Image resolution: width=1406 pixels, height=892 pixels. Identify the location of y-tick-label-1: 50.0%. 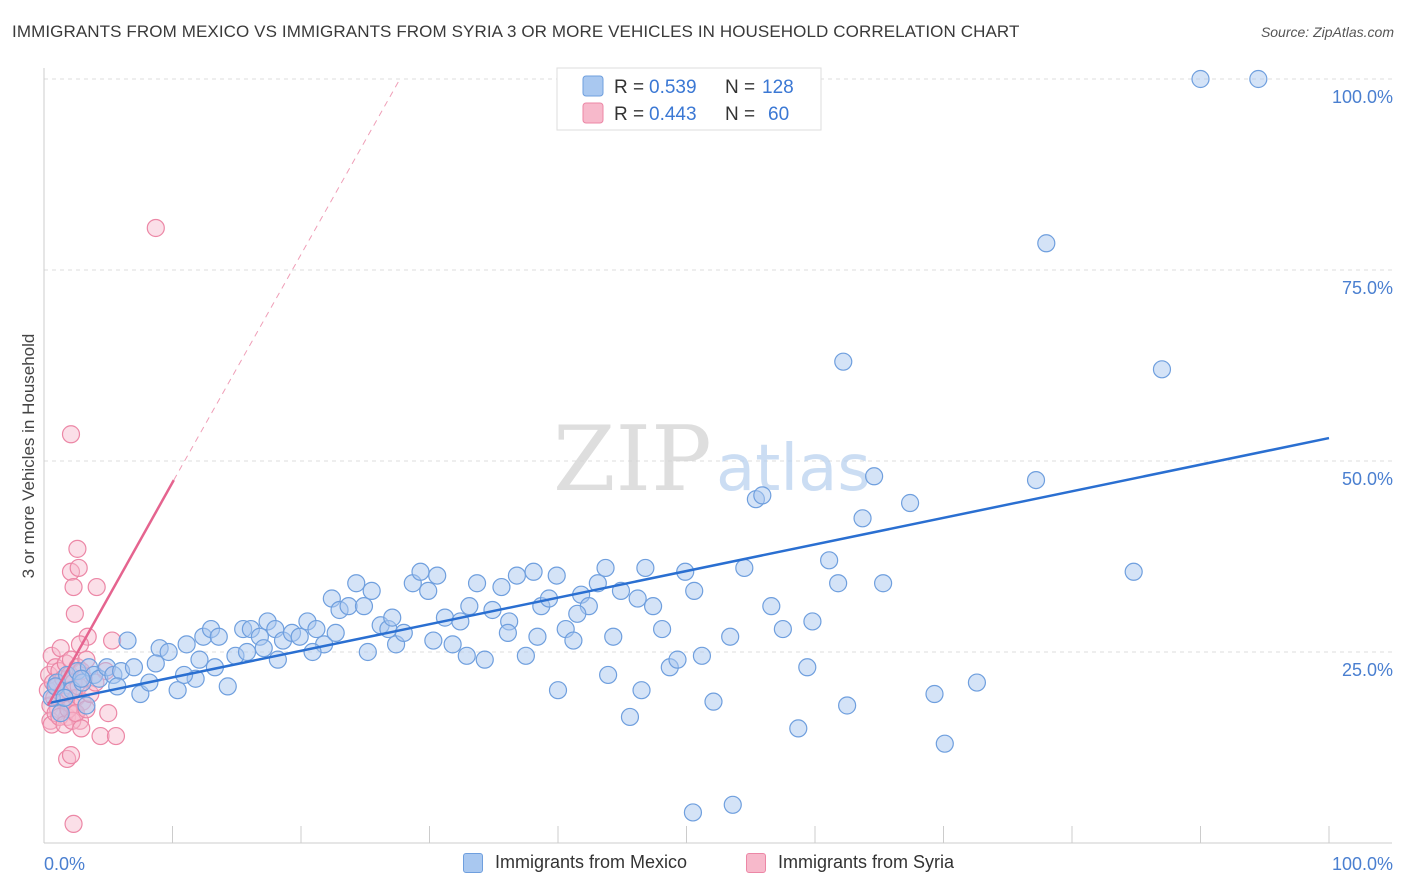
(1367, 479).